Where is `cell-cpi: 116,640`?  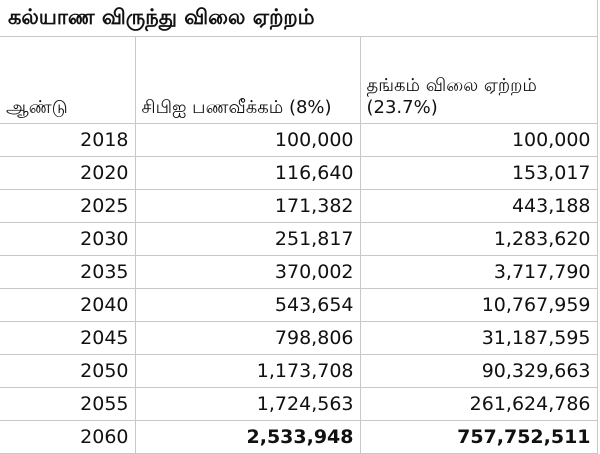 cell-cpi: 116,640 is located at coordinates (247, 173).